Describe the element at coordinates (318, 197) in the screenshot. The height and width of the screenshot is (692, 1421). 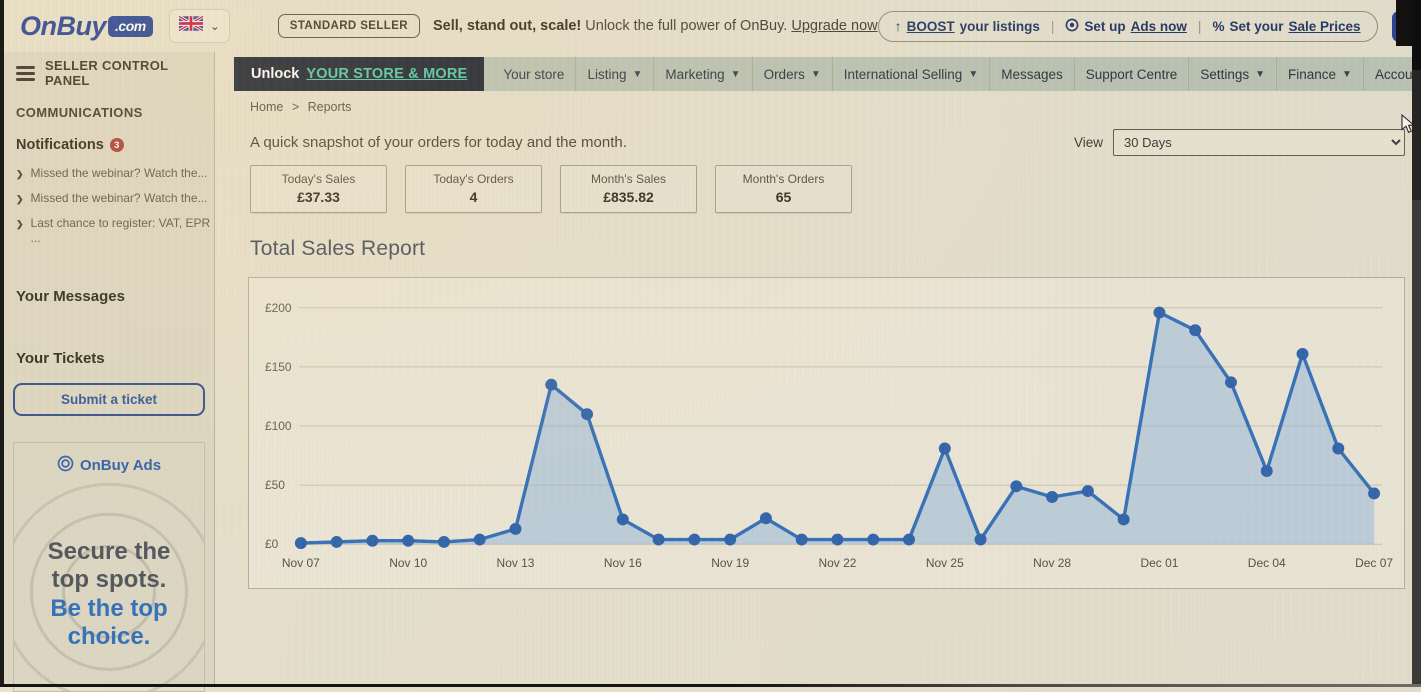
I see `stat-value: £37.33` at that location.